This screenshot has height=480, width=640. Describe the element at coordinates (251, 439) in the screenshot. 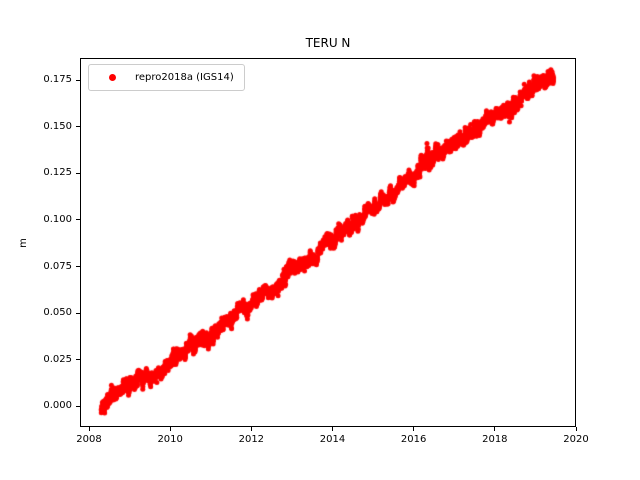

I see `x-tick-label: 2012` at that location.